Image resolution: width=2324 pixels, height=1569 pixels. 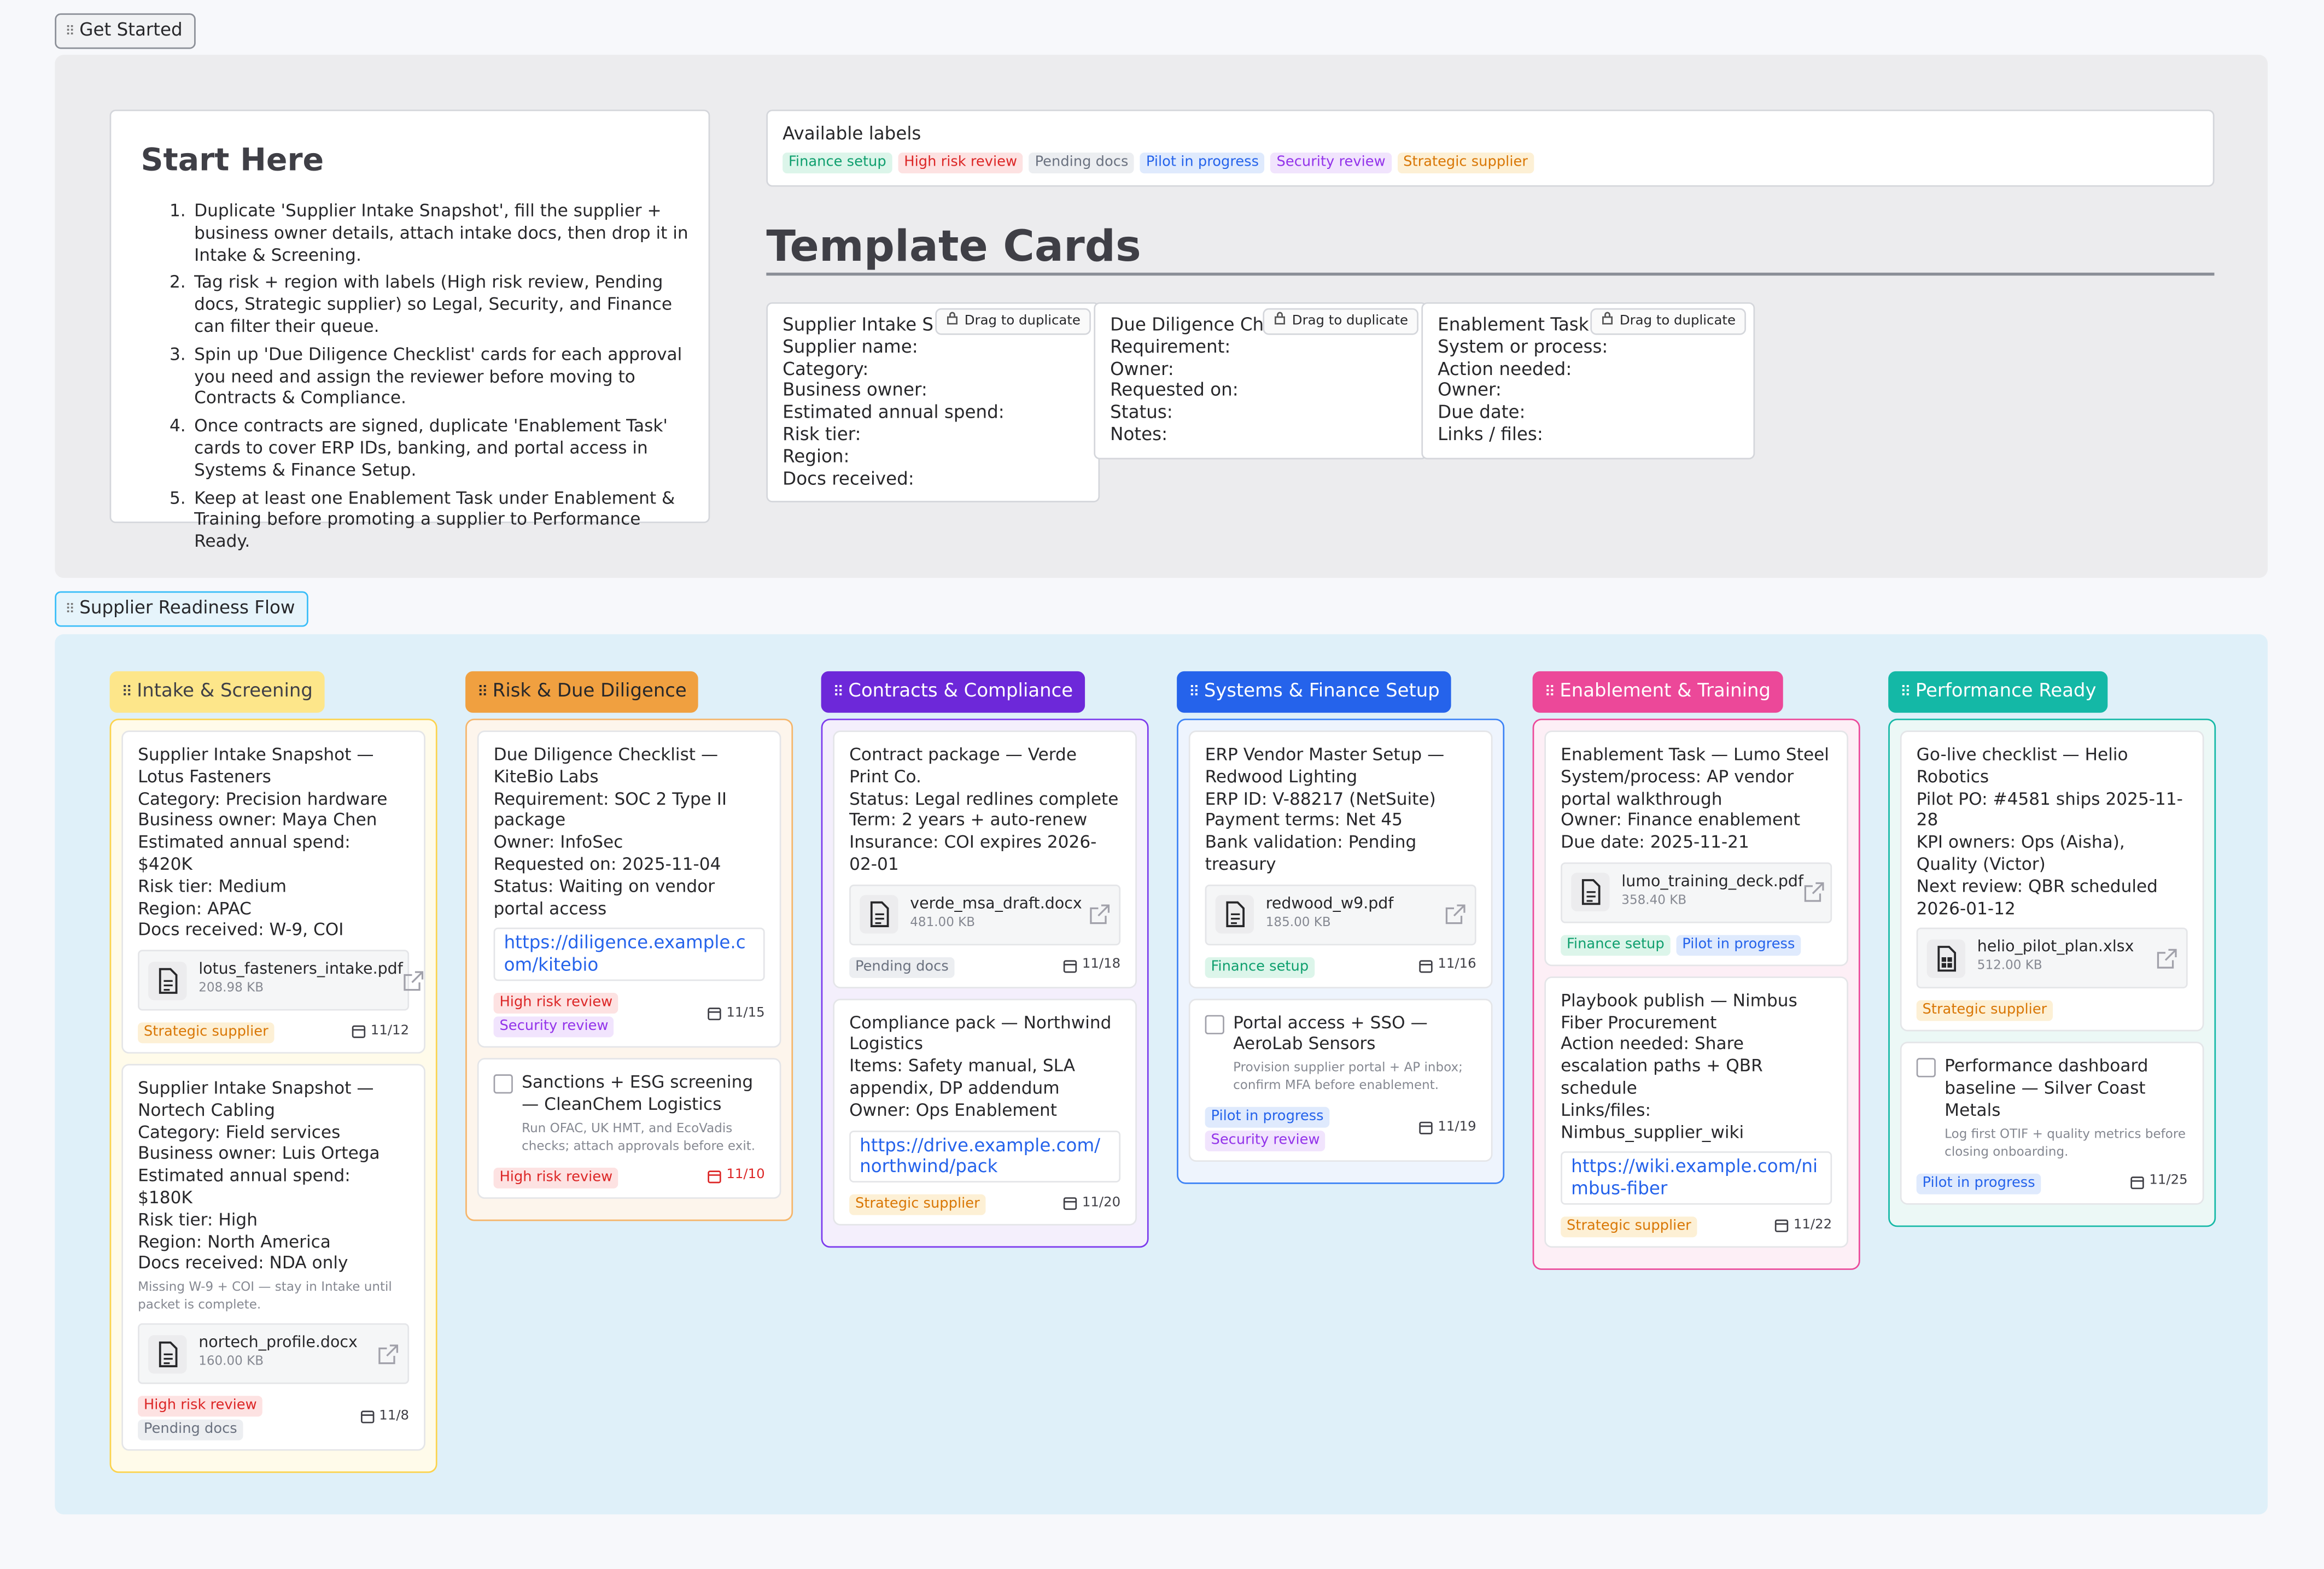 I want to click on section-button: Supplier Readiness Flow, so click(x=181, y=609).